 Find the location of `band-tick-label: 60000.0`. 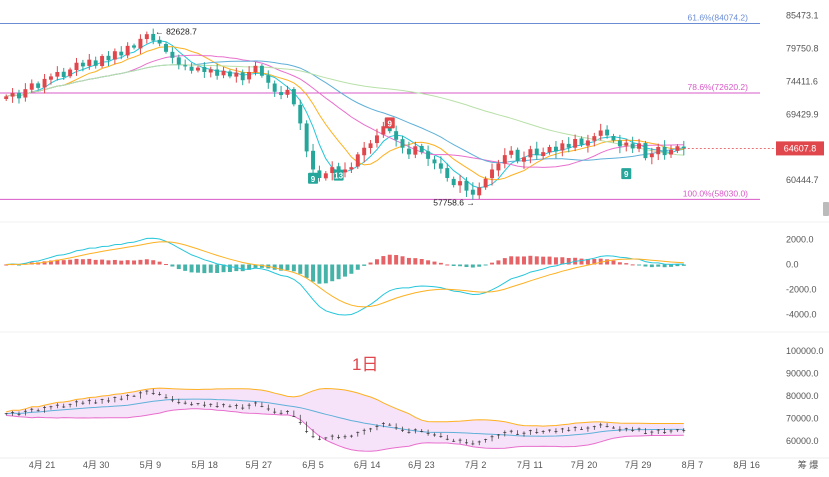

band-tick-label: 60000.0 is located at coordinates (802, 441).